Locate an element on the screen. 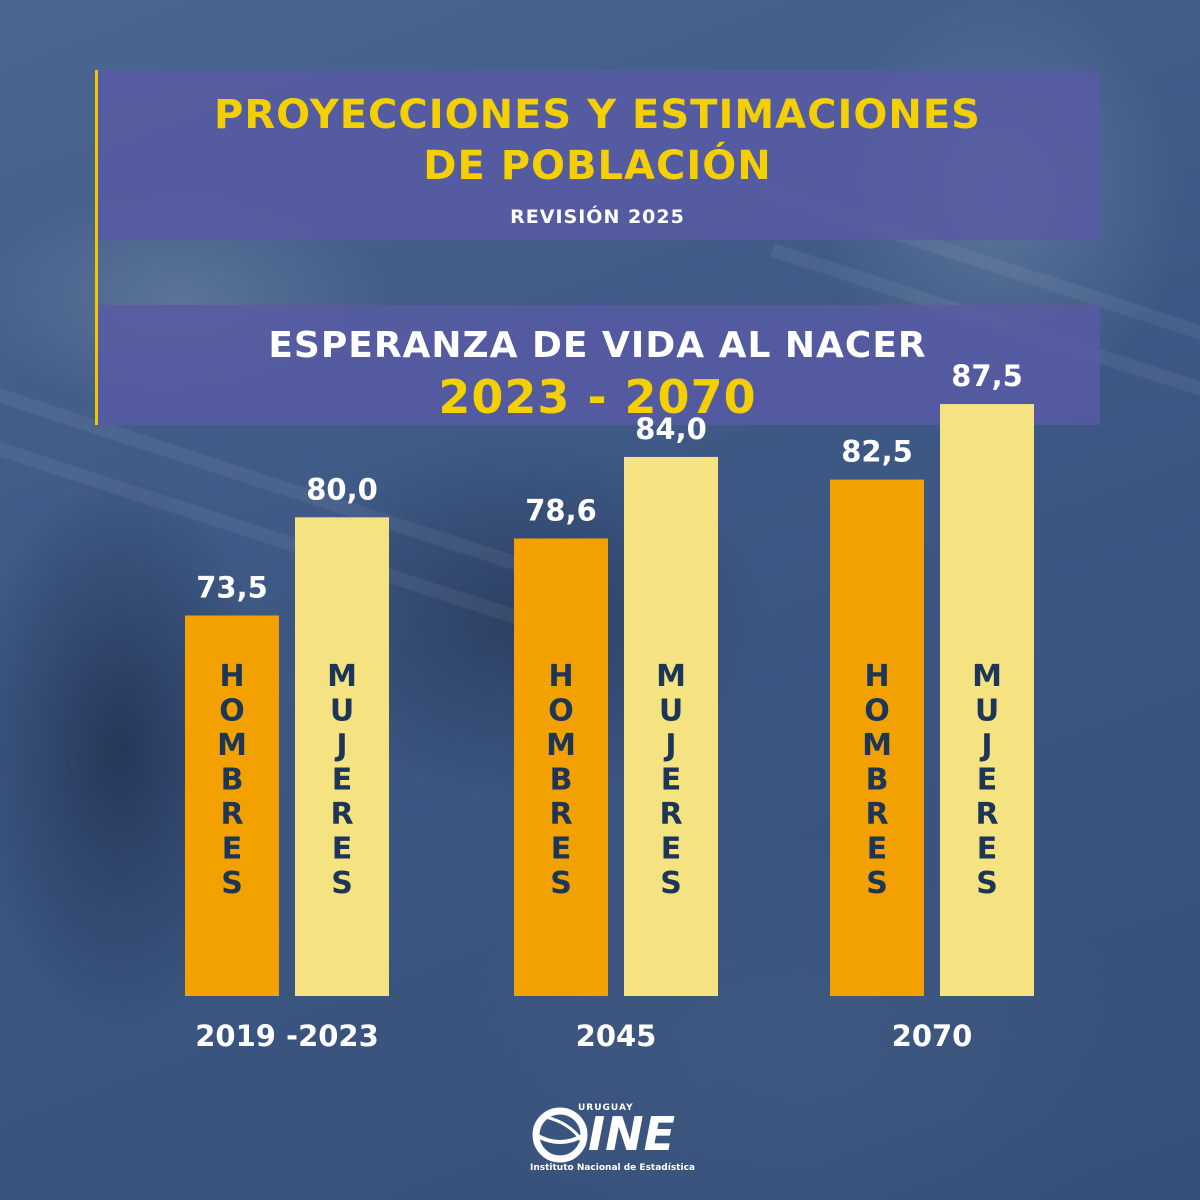 Image resolution: width=1200 pixels, height=1200 pixels. subtitle-panel is located at coordinates (597, 365).